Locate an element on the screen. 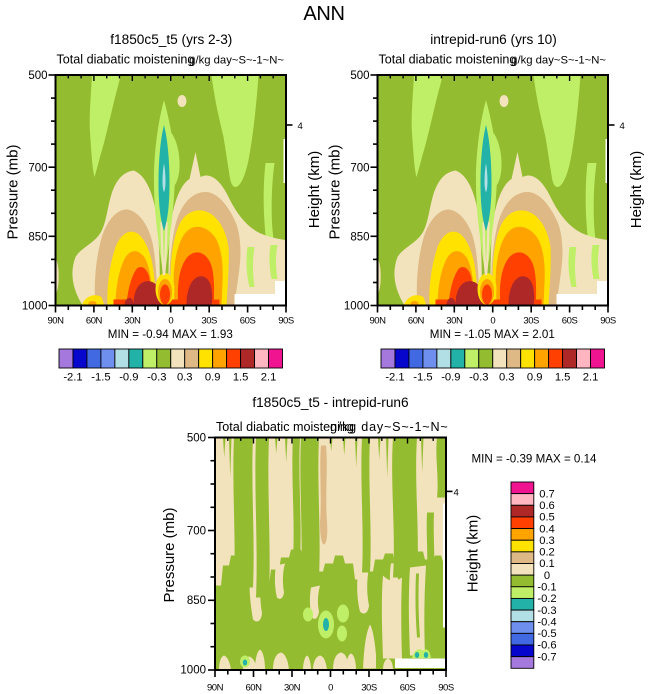  svg-text: f1850c5_t5 - intrepid-run6 is located at coordinates (330, 402).